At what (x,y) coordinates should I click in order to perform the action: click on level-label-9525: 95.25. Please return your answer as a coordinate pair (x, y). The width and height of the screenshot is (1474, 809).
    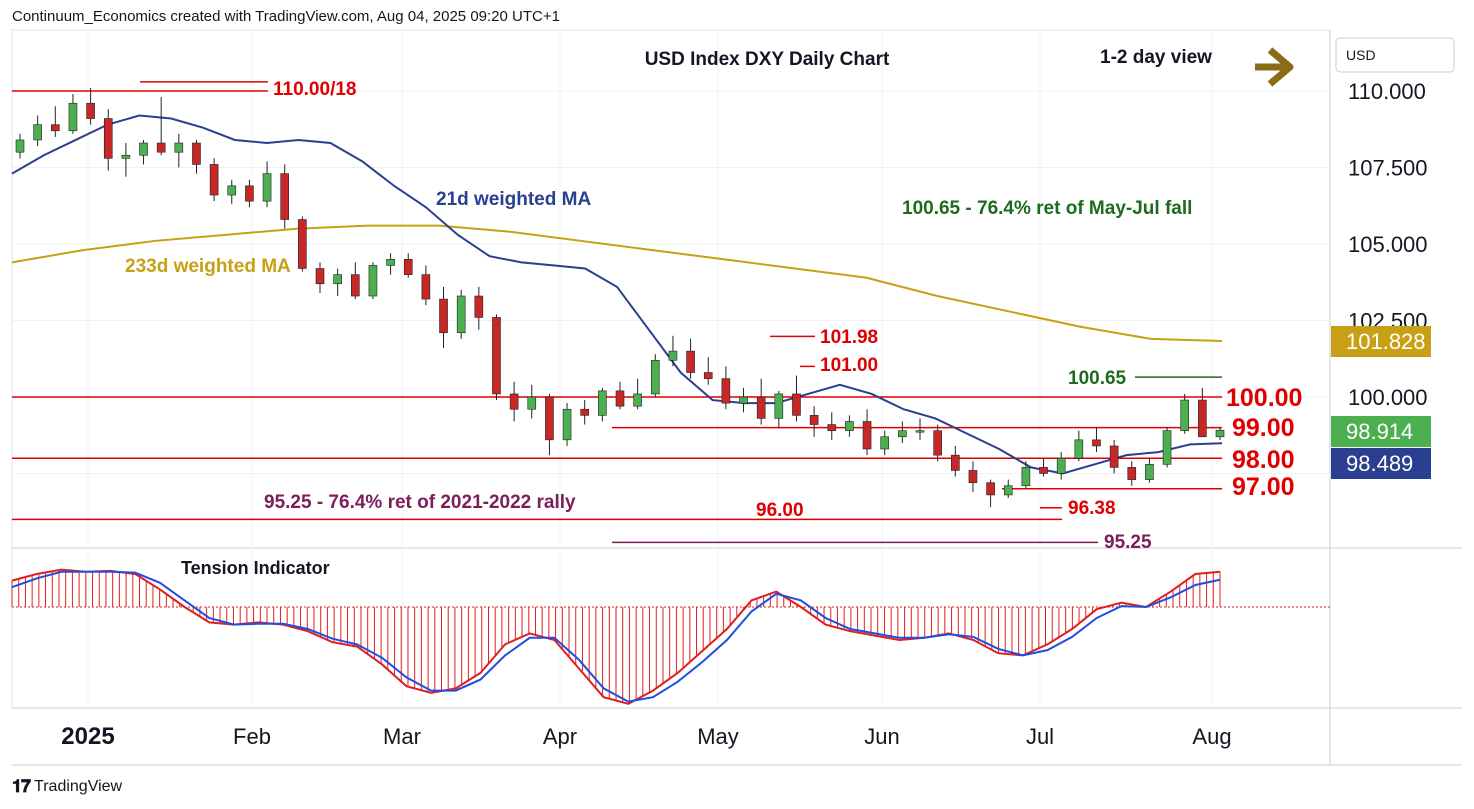
    Looking at the image, I should click on (1128, 542).